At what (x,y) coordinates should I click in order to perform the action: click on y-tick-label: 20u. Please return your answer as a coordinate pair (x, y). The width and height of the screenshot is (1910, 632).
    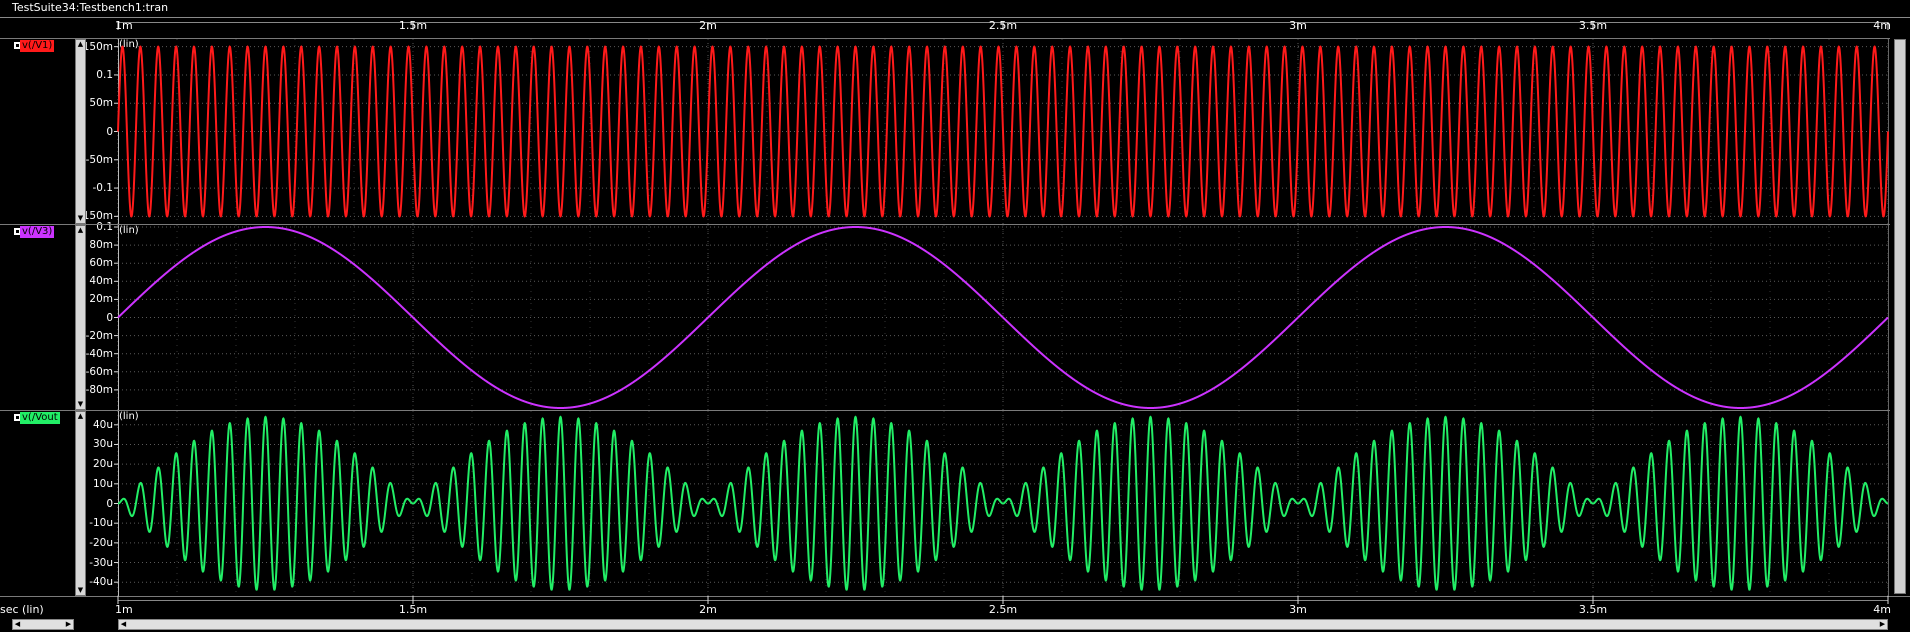
    Looking at the image, I should click on (102, 464).